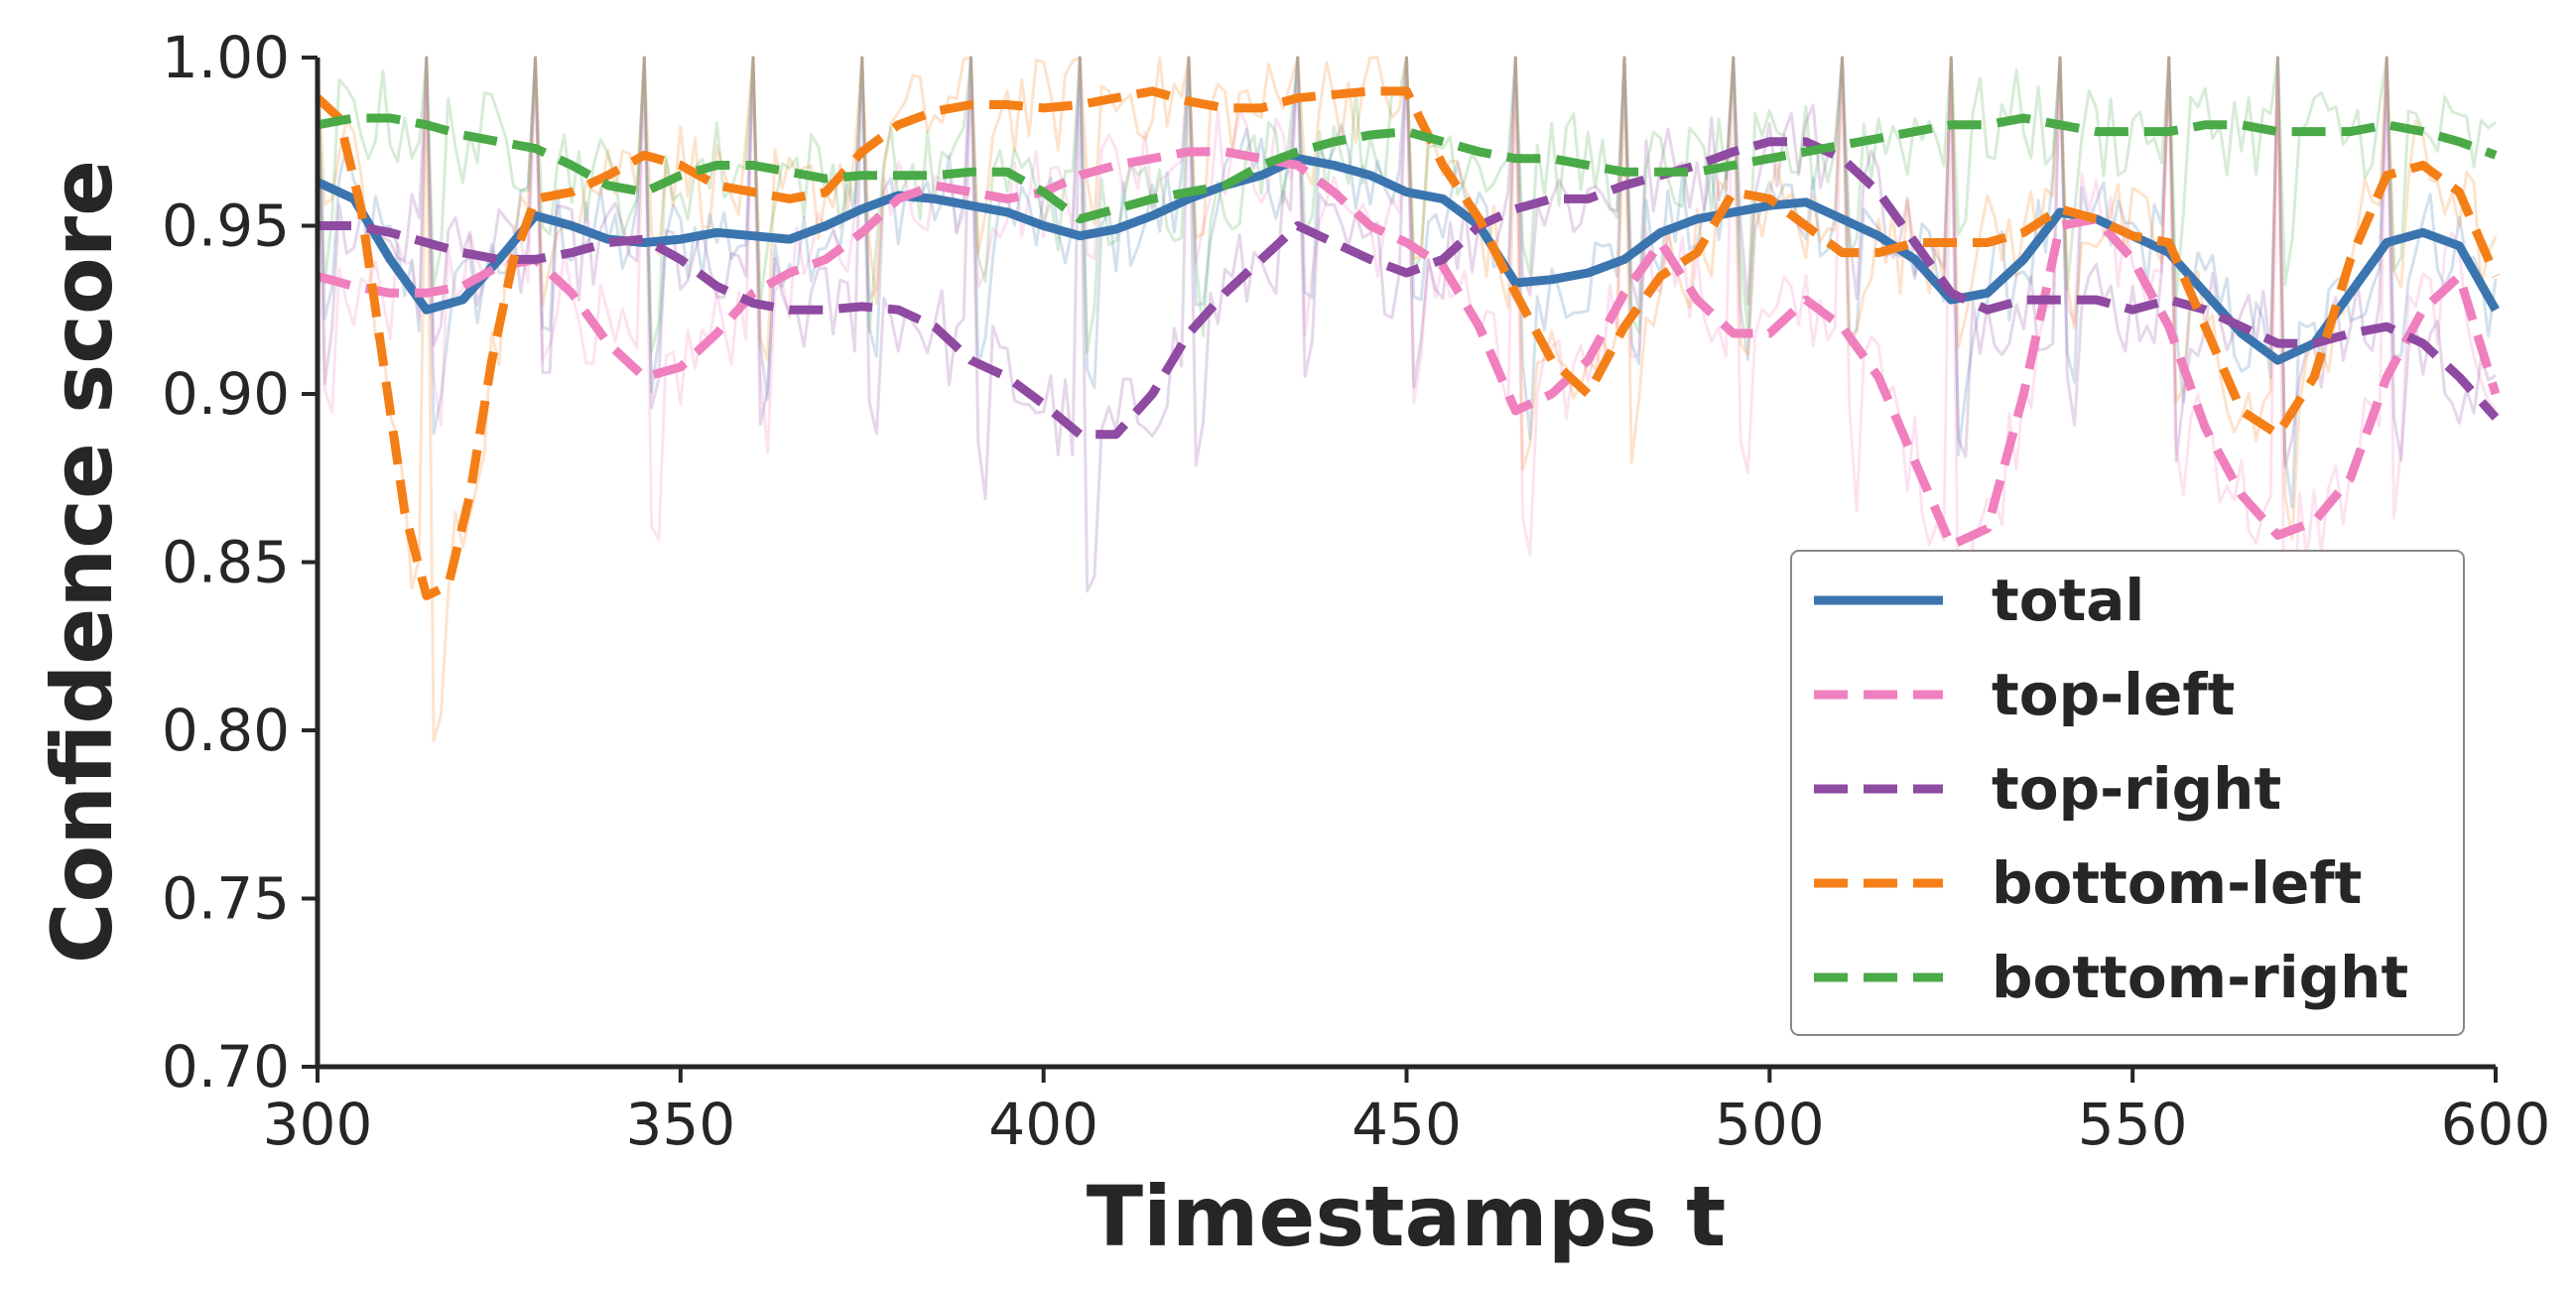  I want to click on y-tick-label: 0.85, so click(226, 562).